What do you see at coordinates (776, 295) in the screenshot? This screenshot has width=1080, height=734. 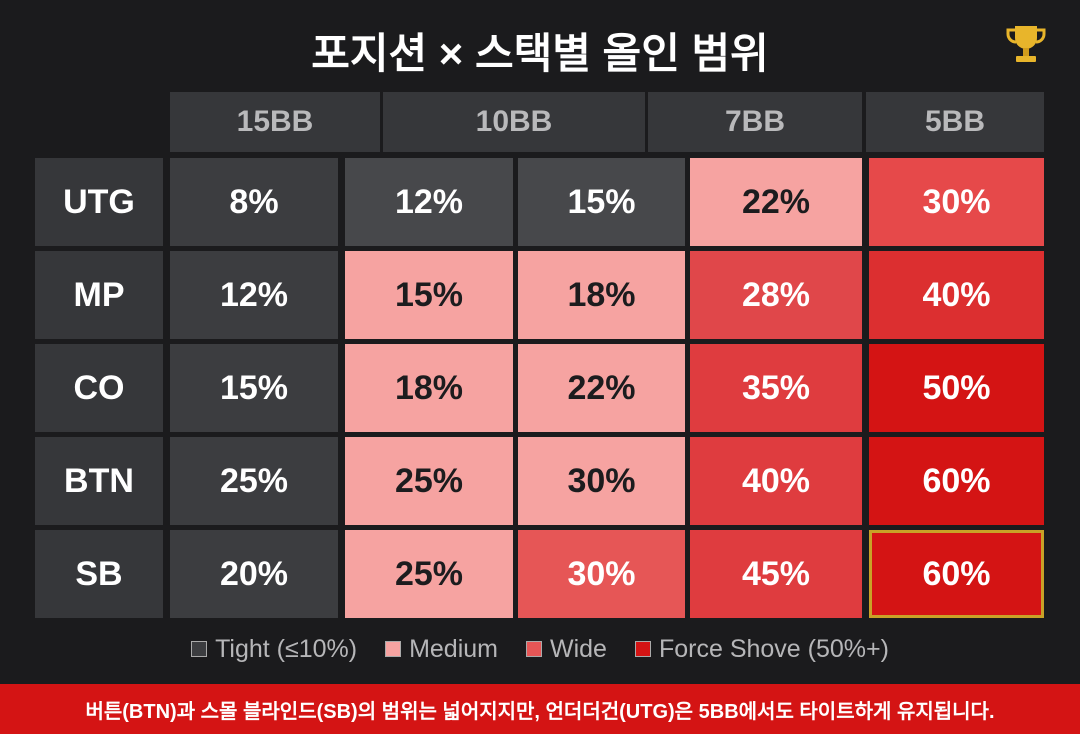 I see `table-cell: 28%` at bounding box center [776, 295].